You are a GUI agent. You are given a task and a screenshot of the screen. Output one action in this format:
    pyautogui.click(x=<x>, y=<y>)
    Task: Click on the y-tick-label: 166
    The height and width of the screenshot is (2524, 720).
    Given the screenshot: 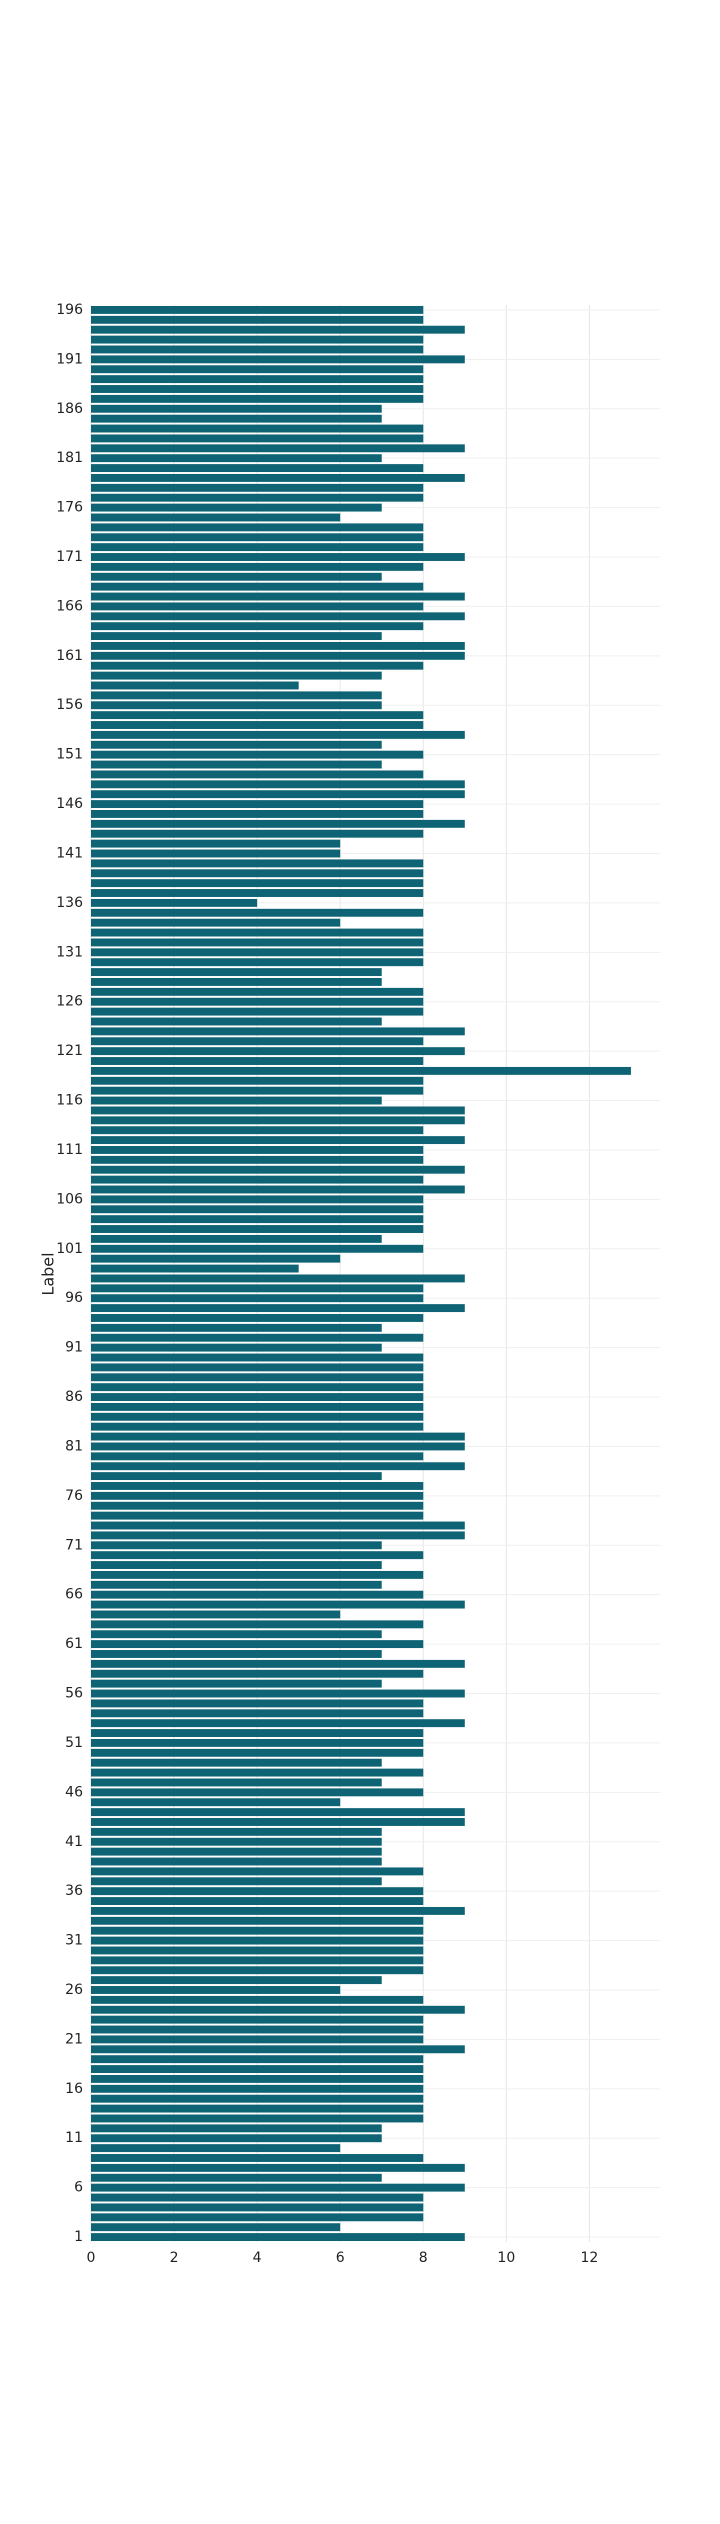 What is the action you would take?
    pyautogui.click(x=69, y=606)
    